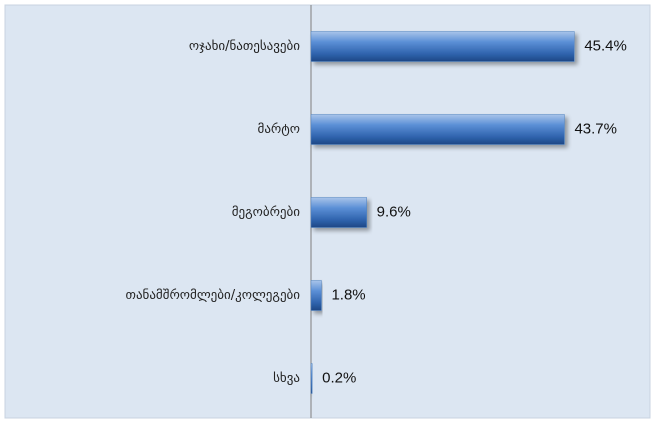 The width and height of the screenshot is (657, 425). Describe the element at coordinates (244, 46) in the screenshot. I see `category-label: ოჯახი/ნათესავები` at that location.